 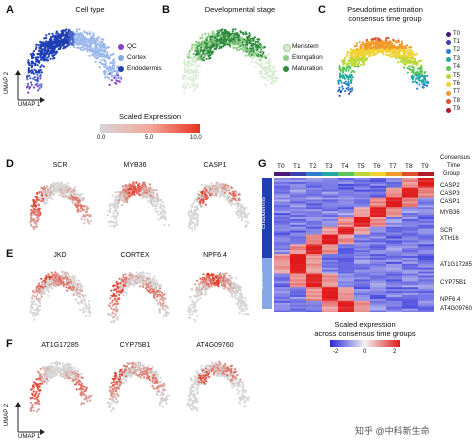 I want to click on legend-meristem: Meristem, so click(x=305, y=46).